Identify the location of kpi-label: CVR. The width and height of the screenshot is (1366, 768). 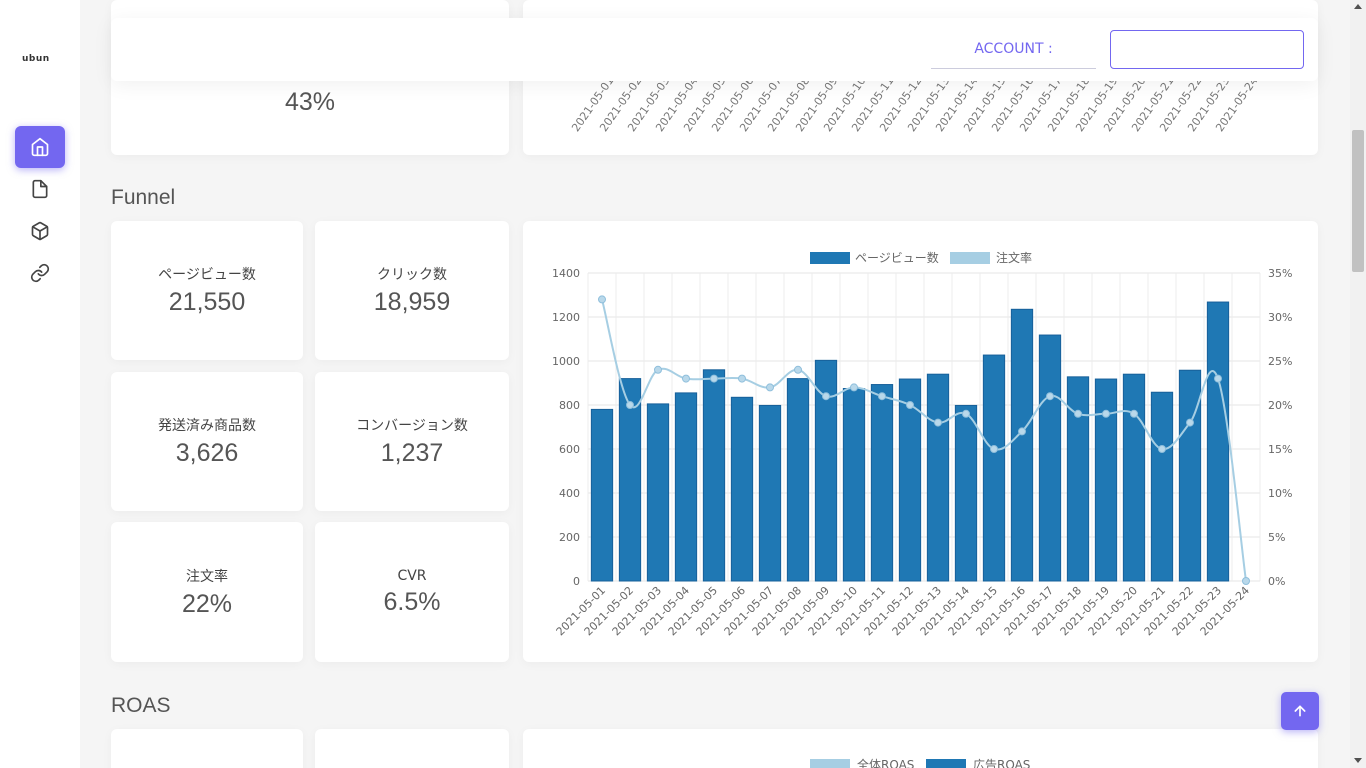
(412, 575).